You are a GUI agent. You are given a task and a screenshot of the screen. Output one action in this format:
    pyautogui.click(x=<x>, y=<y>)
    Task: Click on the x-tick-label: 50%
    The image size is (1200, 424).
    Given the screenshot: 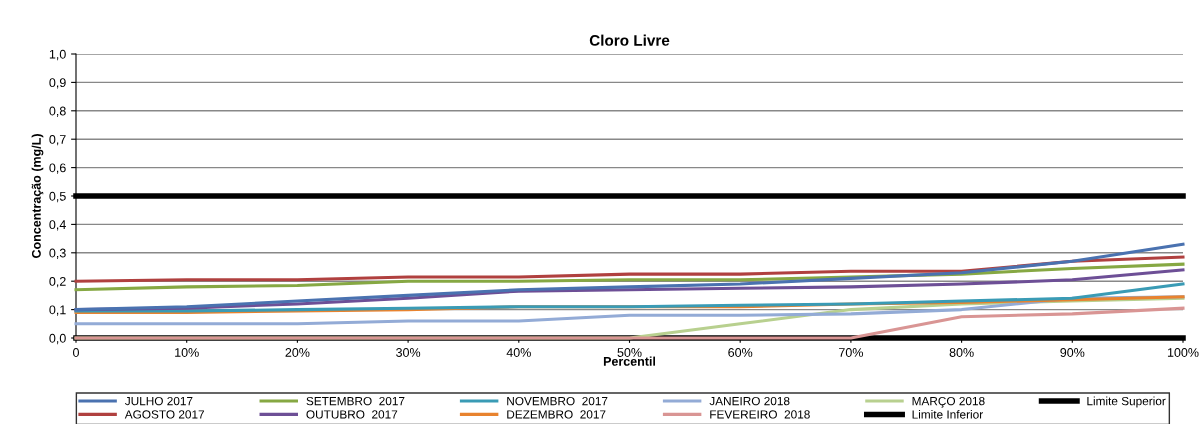 What is the action you would take?
    pyautogui.click(x=629, y=352)
    